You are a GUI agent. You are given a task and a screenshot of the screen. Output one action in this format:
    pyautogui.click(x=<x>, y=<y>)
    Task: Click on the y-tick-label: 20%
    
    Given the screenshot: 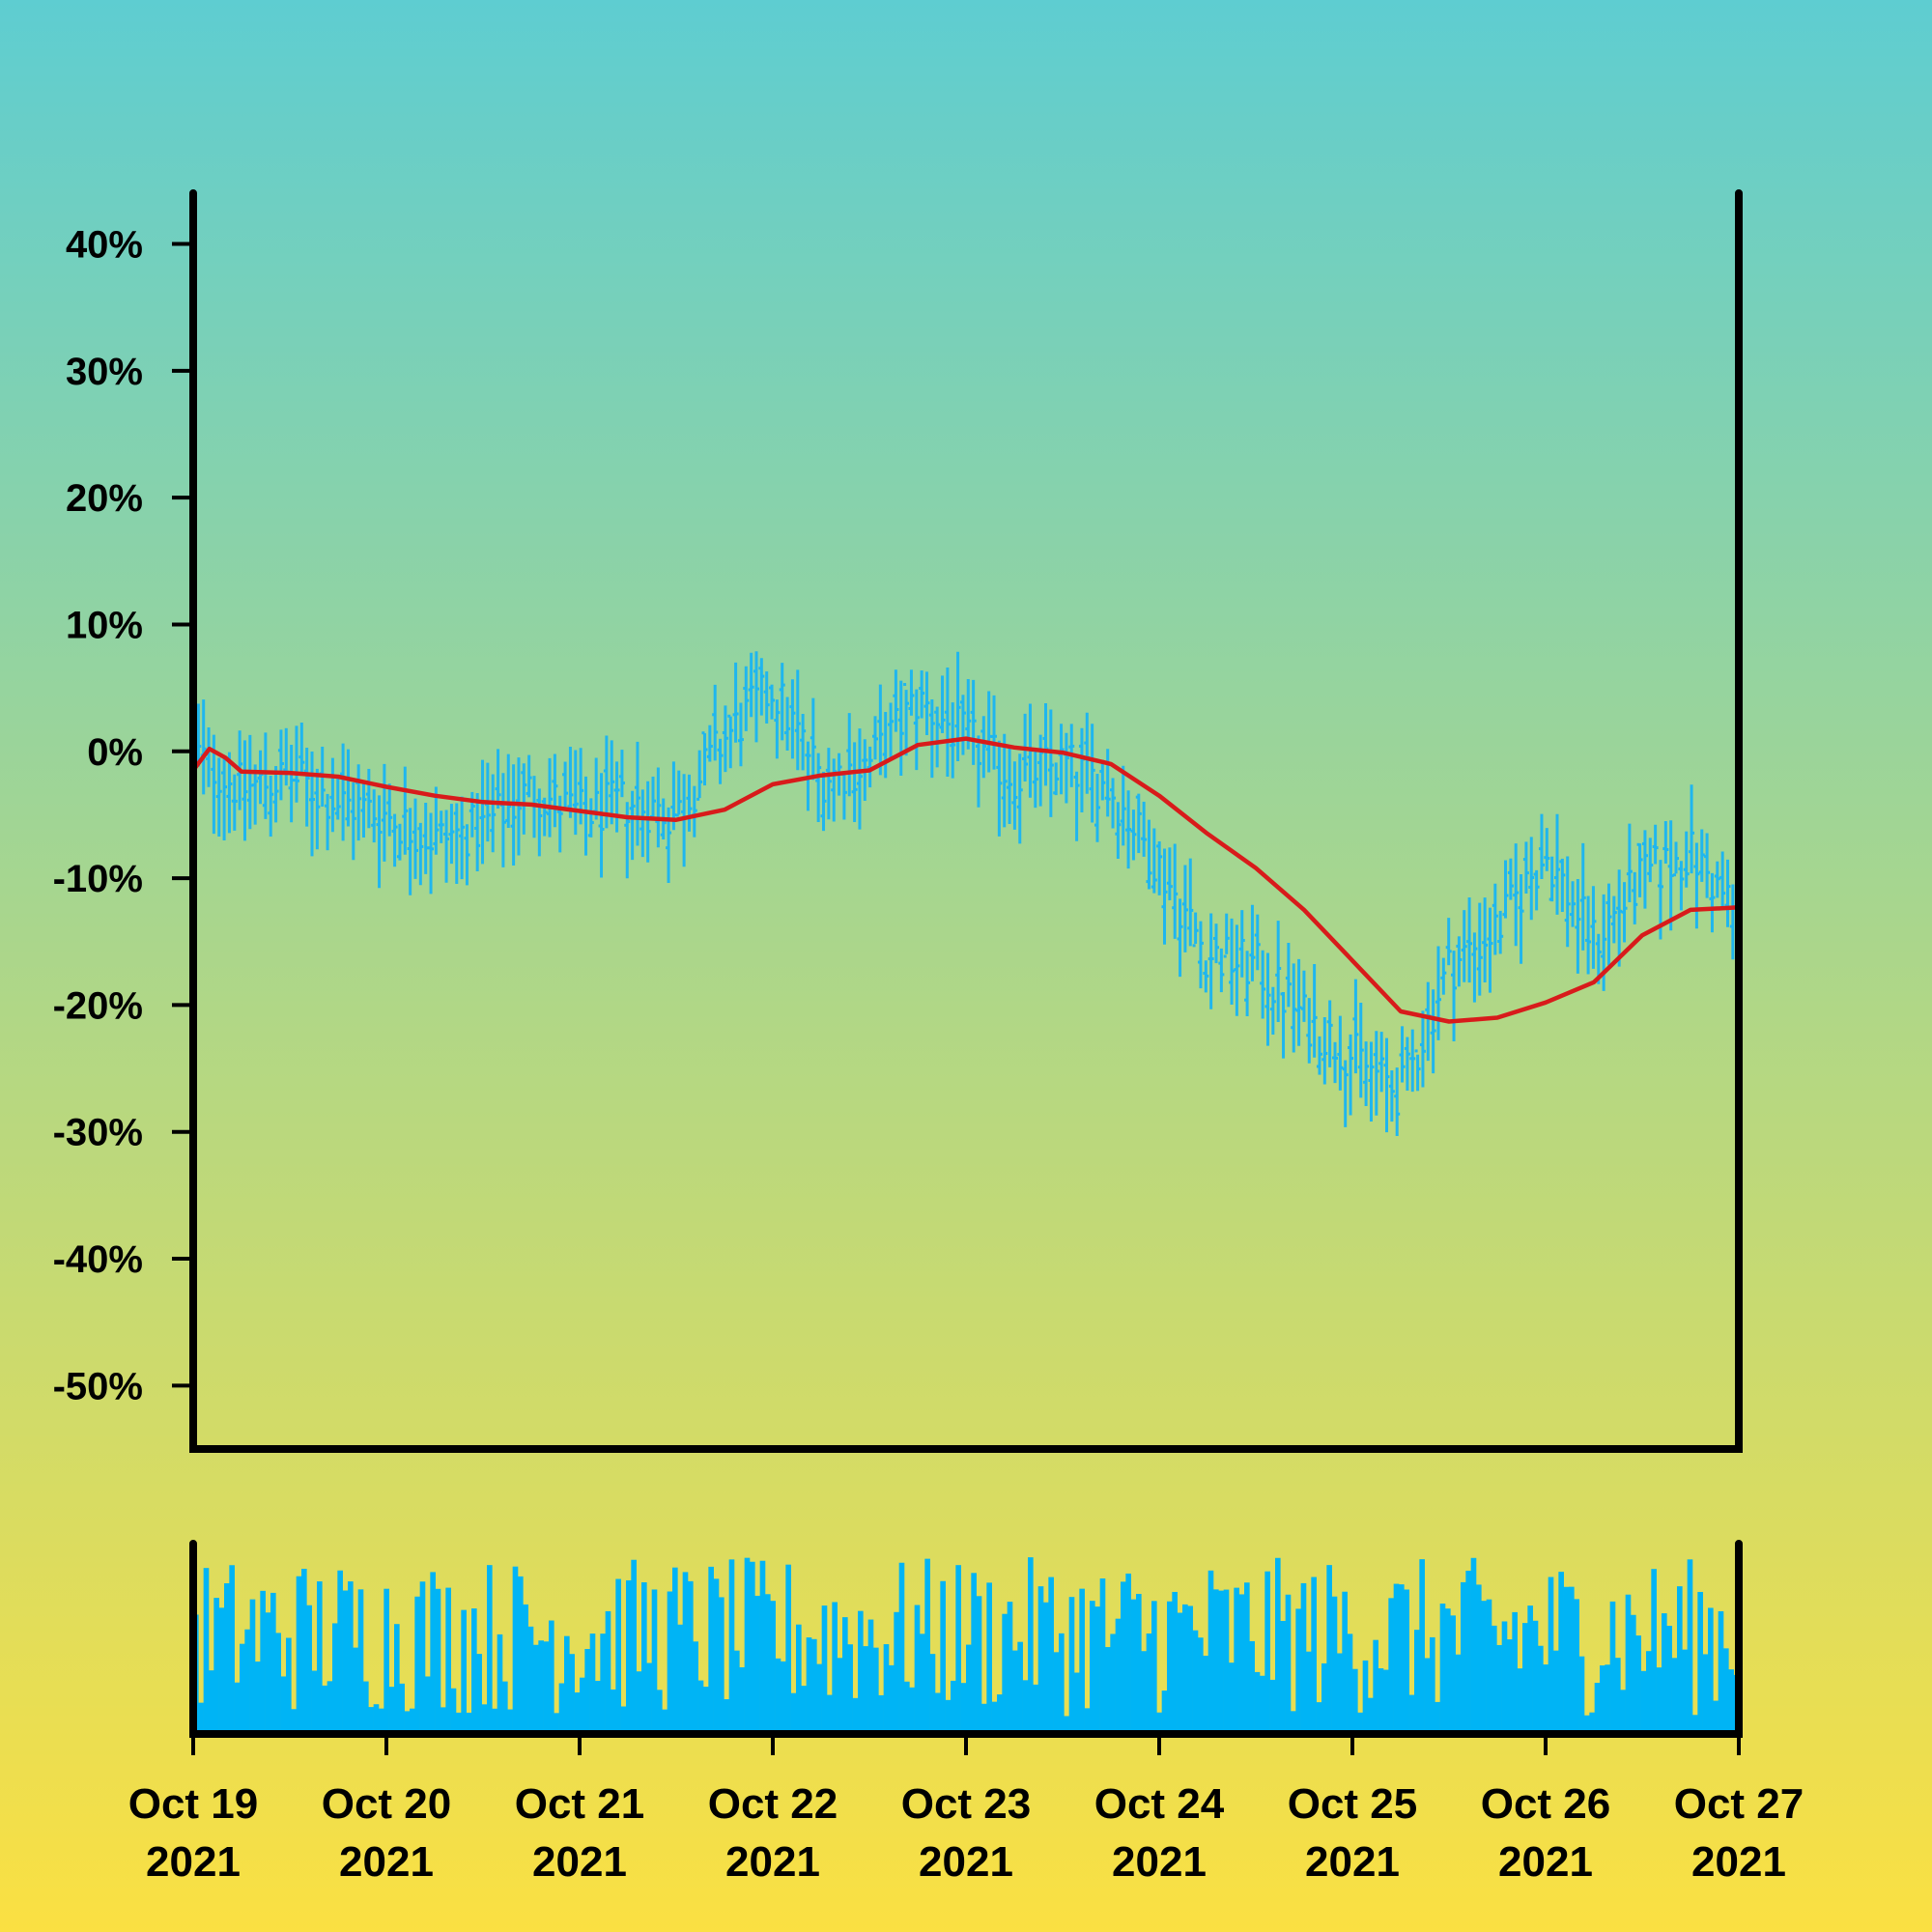 What is the action you would take?
    pyautogui.click(x=104, y=498)
    